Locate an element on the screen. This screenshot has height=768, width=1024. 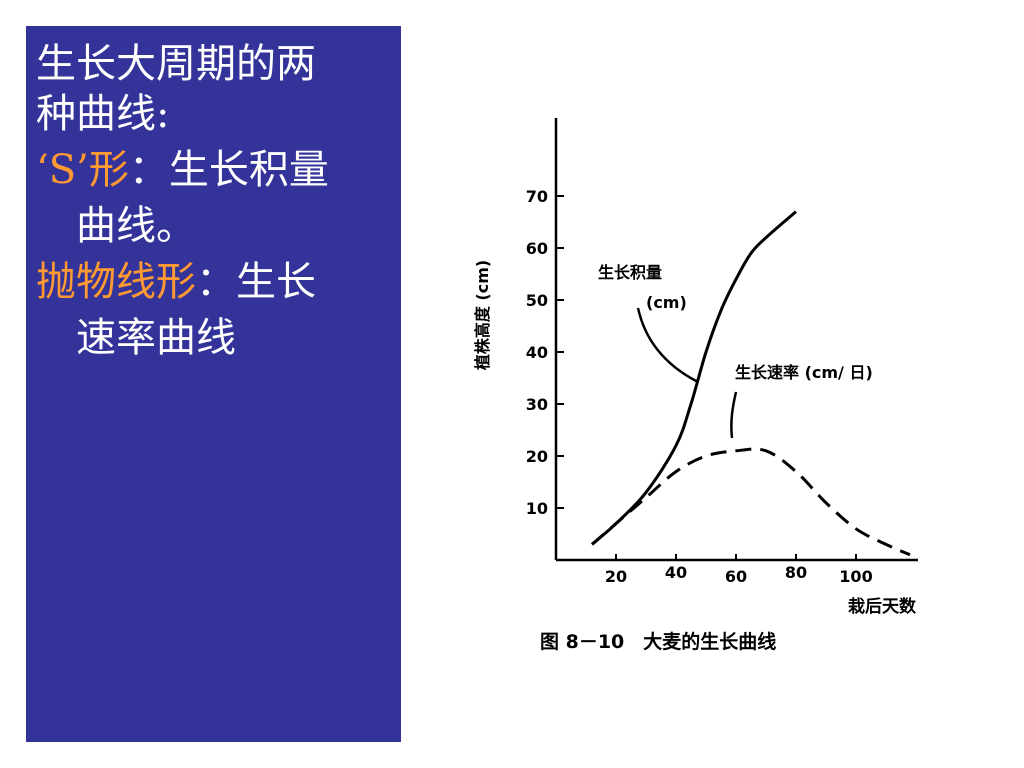
annotation-accumulation: 生长积量 is located at coordinates (630, 272).